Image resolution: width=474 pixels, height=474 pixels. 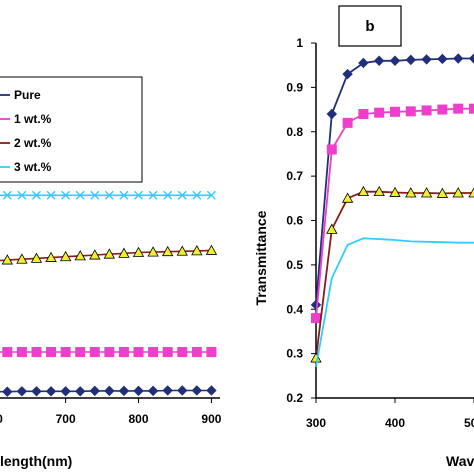 I want to click on panel-b-y-tick-label: 0.4, so click(x=294, y=309).